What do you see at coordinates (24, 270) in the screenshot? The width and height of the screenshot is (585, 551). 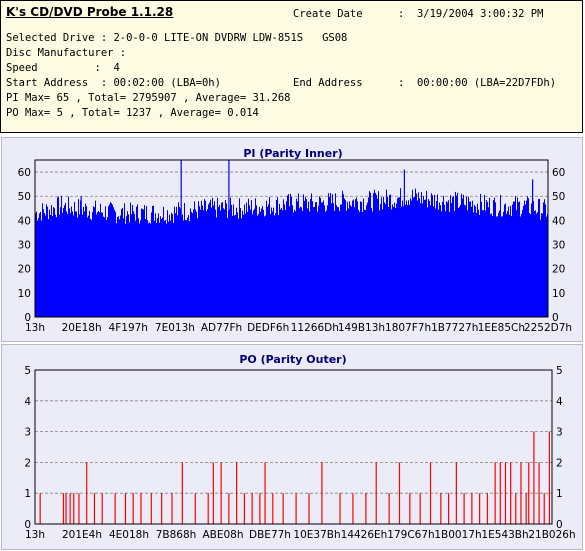 I see `y-tick-label: 20` at bounding box center [24, 270].